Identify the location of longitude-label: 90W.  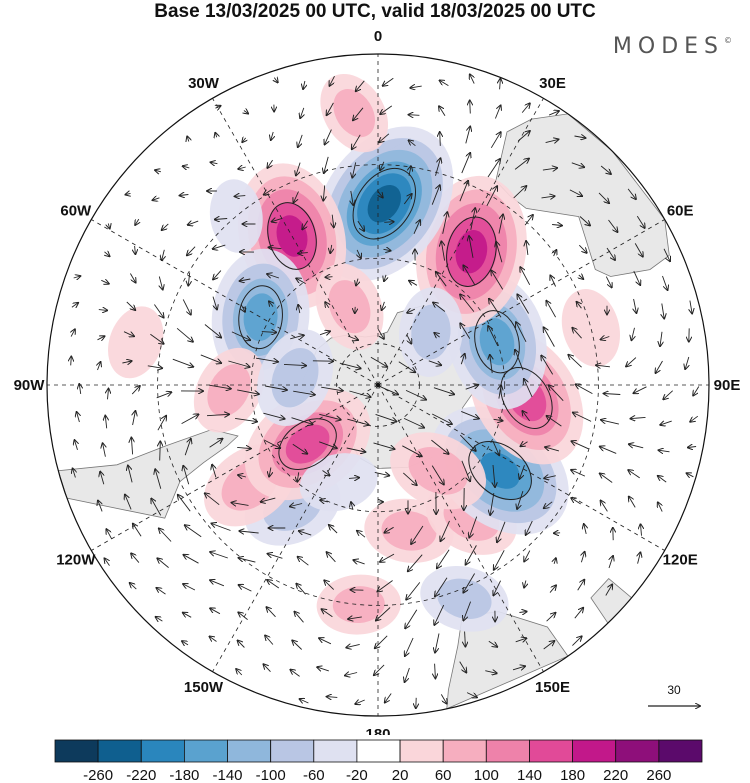
(30, 385).